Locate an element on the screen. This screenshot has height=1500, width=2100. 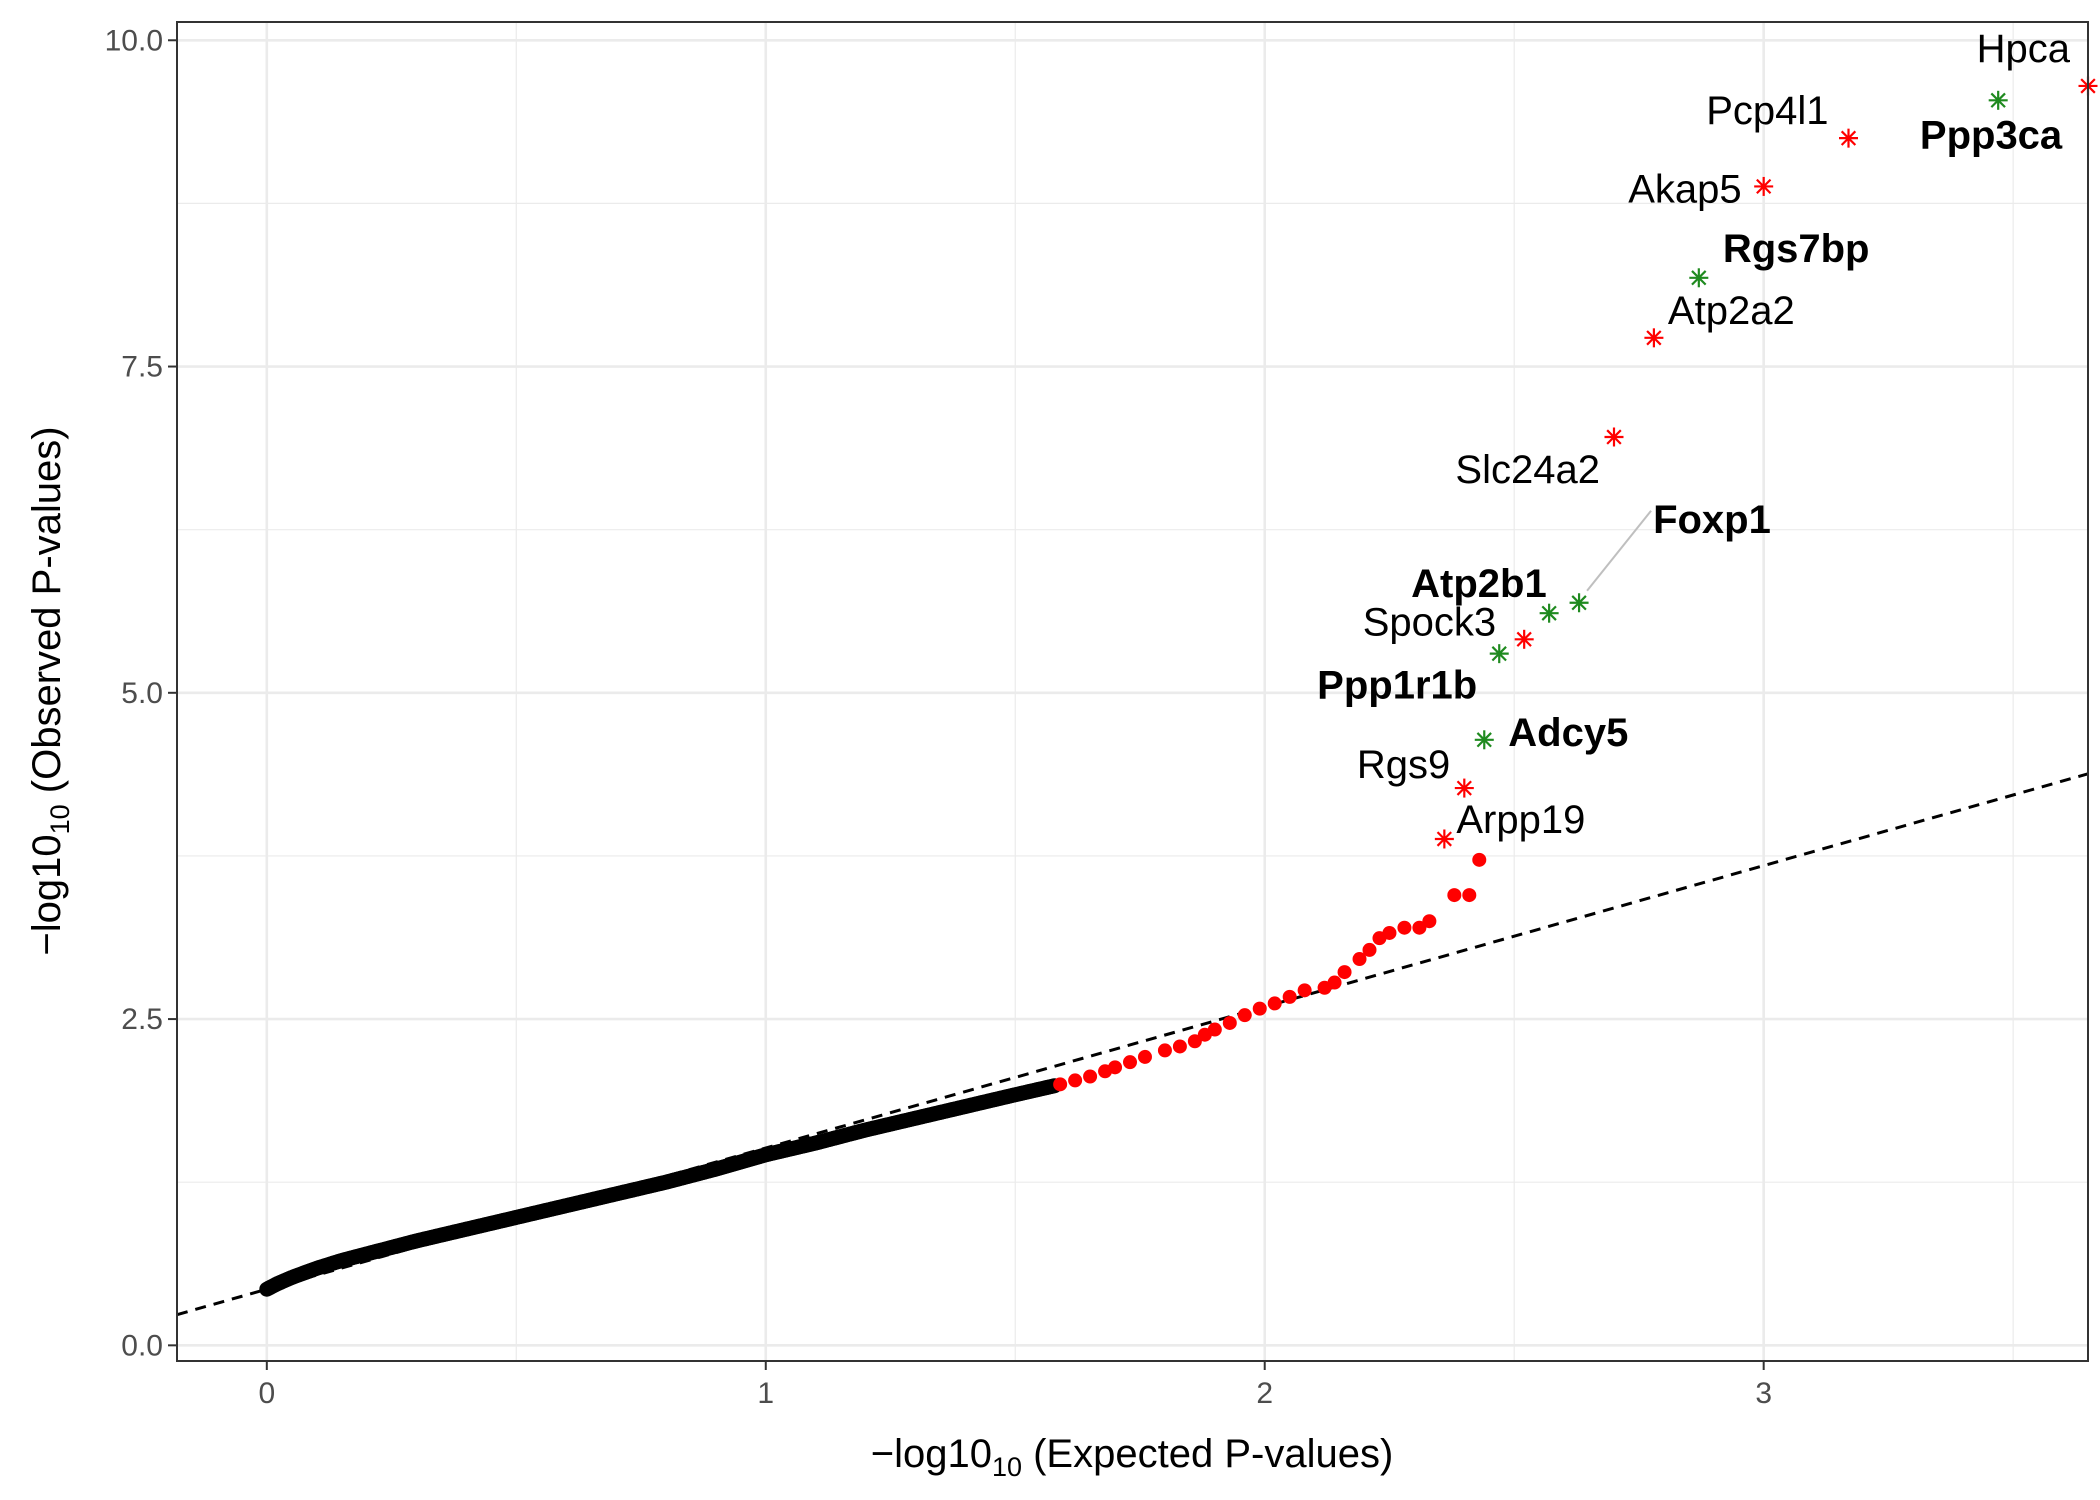
gene-label-ppp1r1b: Ppp1r1b is located at coordinates (1397, 686).